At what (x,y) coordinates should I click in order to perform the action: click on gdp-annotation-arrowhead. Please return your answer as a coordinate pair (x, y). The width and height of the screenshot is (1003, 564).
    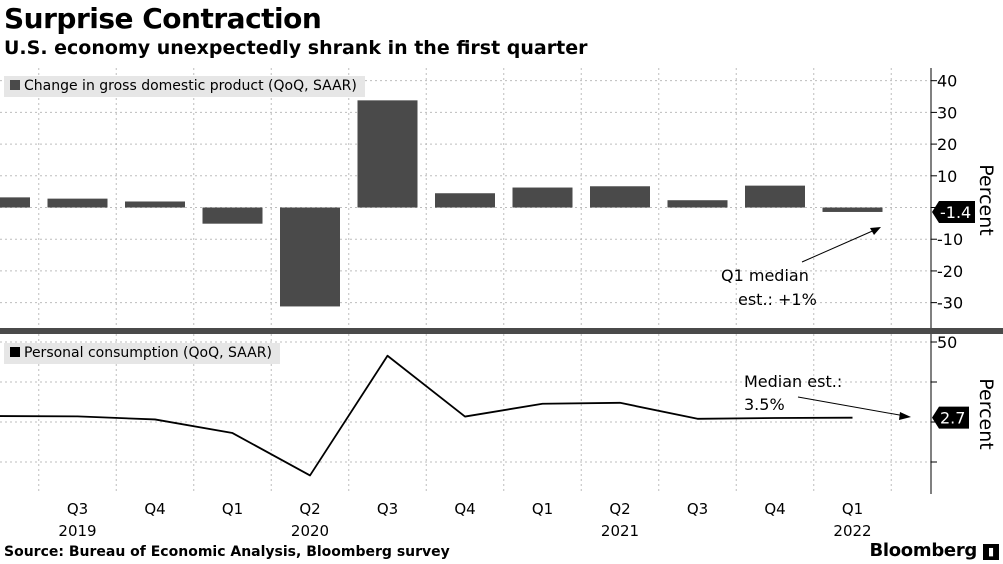
    Looking at the image, I should click on (875, 231).